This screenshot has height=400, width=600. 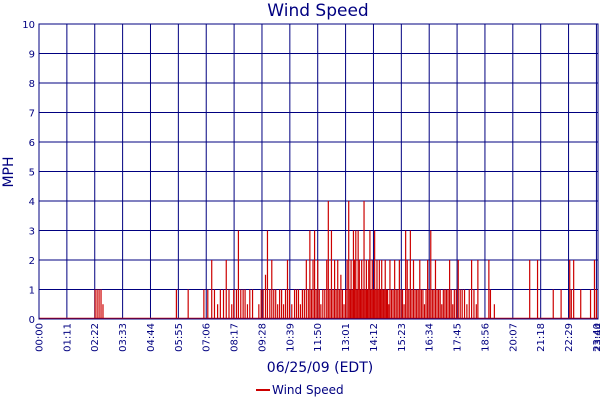 I want to click on x-tick-label: 14:12, so click(x=374, y=337).